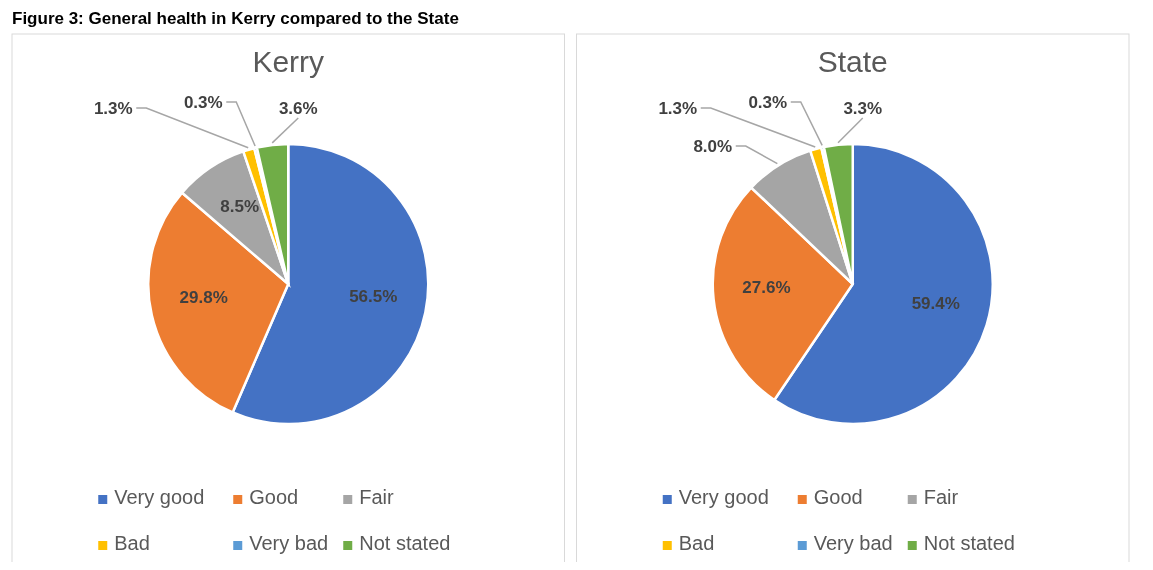 Image resolution: width=1153 pixels, height=570 pixels. Describe the element at coordinates (852, 61) in the screenshot. I see `chart-title: State` at that location.